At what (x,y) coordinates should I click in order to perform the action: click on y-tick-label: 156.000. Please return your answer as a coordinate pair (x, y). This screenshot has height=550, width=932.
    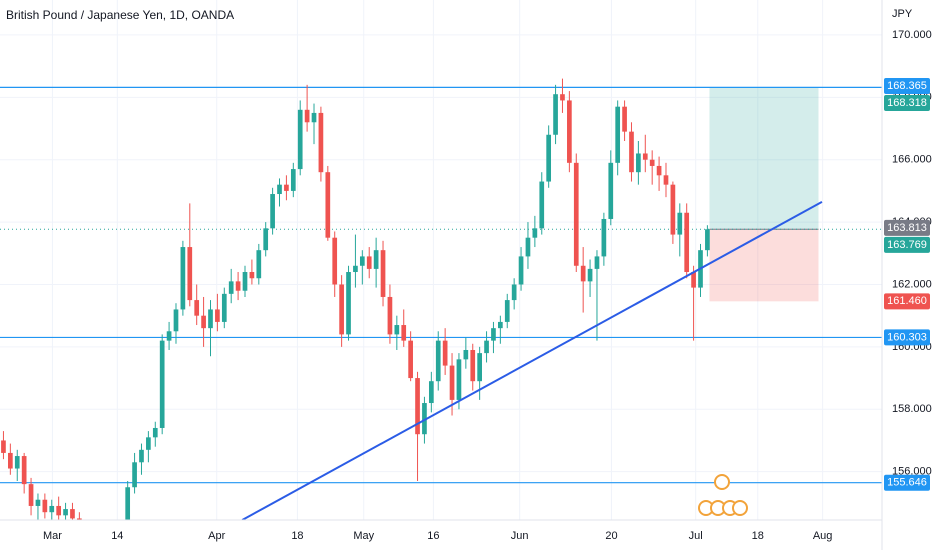
    Looking at the image, I should click on (912, 472).